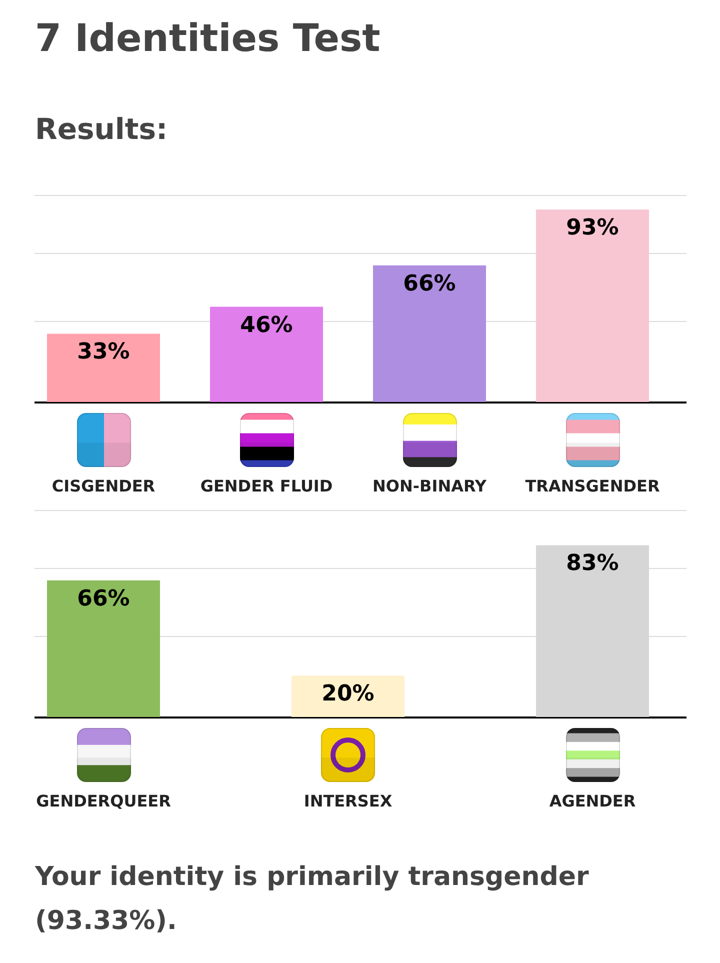  Describe the element at coordinates (103, 352) in the screenshot. I see `data-label: 33%` at that location.